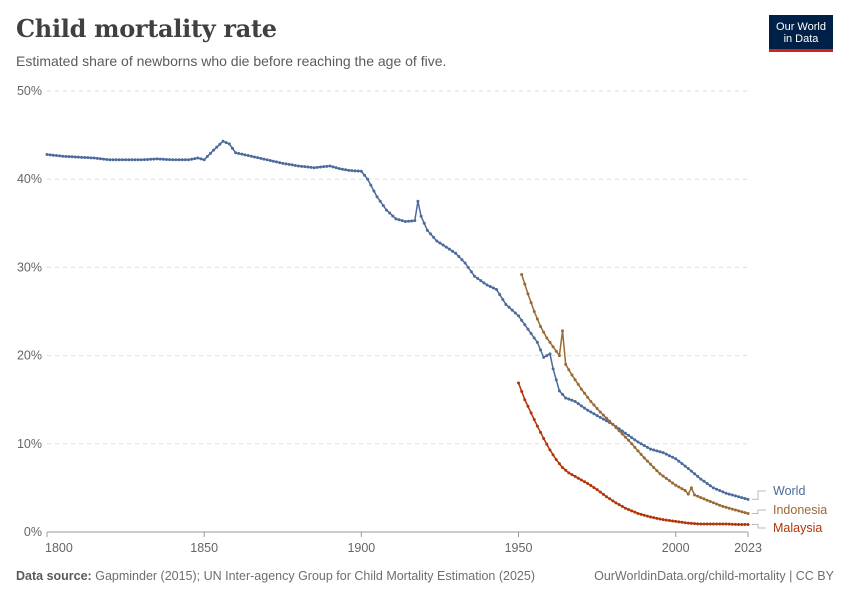 This screenshot has width=850, height=600. Describe the element at coordinates (29, 91) in the screenshot. I see `y-tick-label: 50%` at that location.